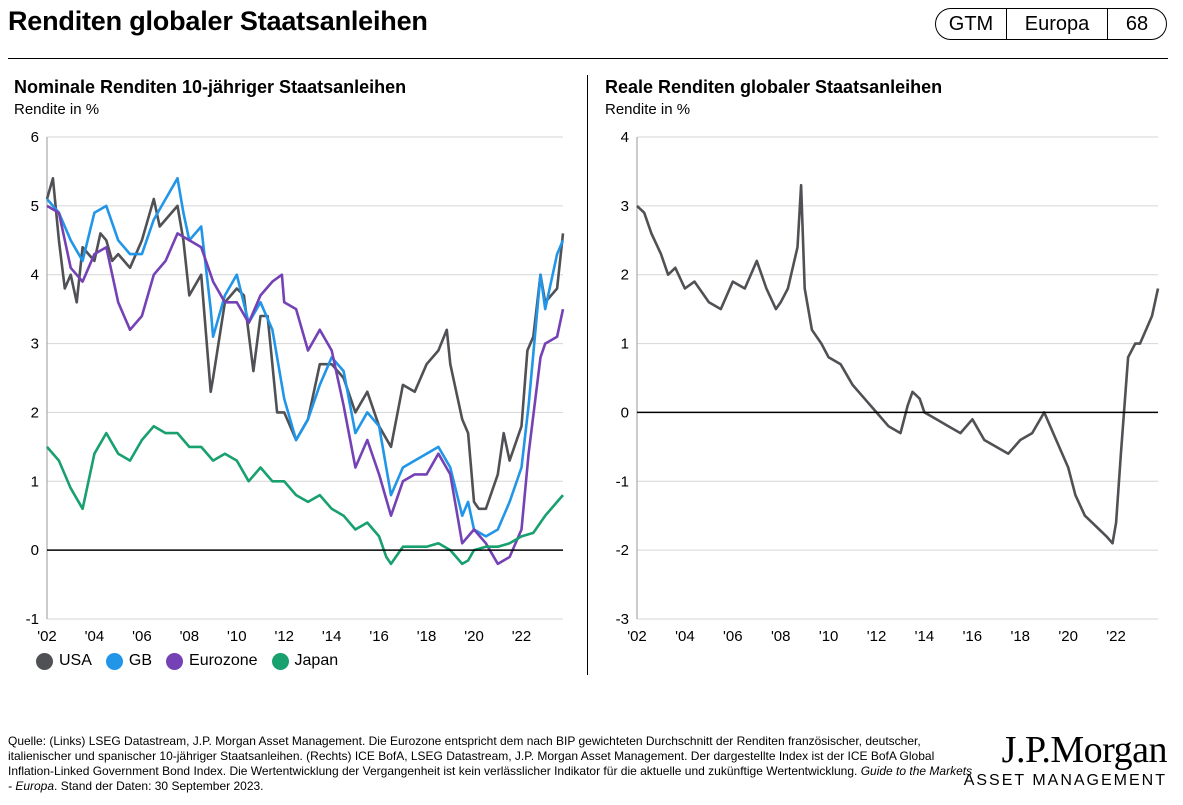 The image size is (1183, 805). Describe the element at coordinates (1084, 750) in the screenshot. I see `logo-wordmark: J.P.Morgan` at that location.